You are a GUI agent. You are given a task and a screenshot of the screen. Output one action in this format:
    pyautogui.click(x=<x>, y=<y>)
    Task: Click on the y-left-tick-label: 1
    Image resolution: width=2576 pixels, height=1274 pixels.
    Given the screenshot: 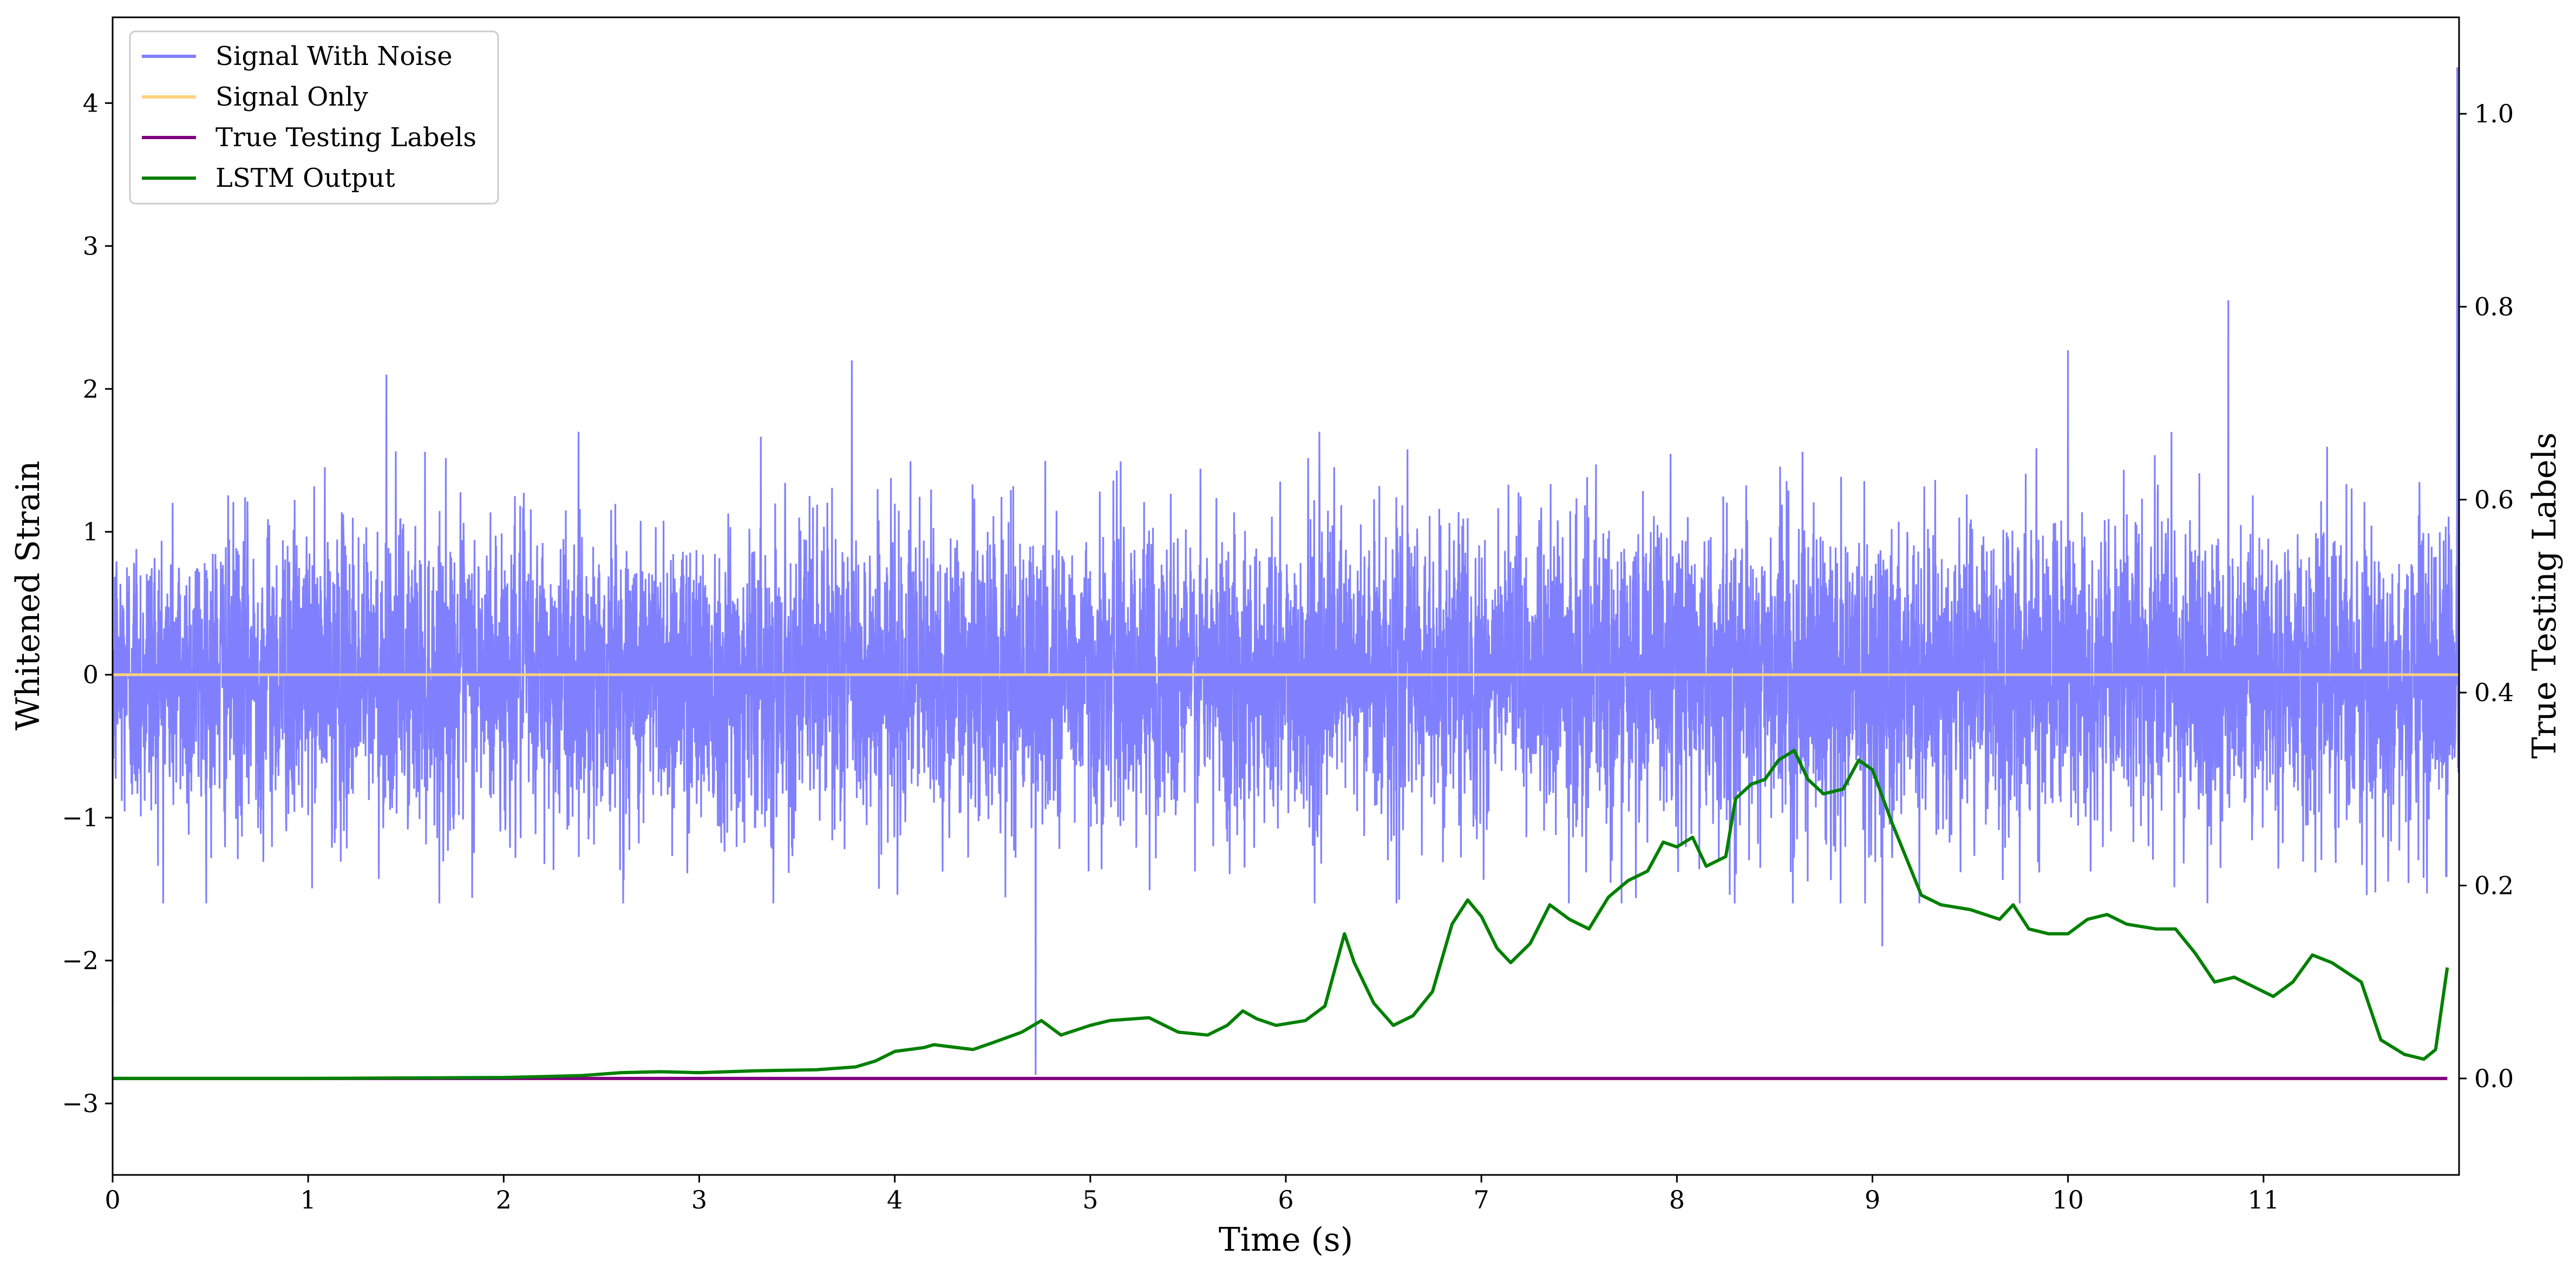 What is the action you would take?
    pyautogui.click(x=91, y=531)
    